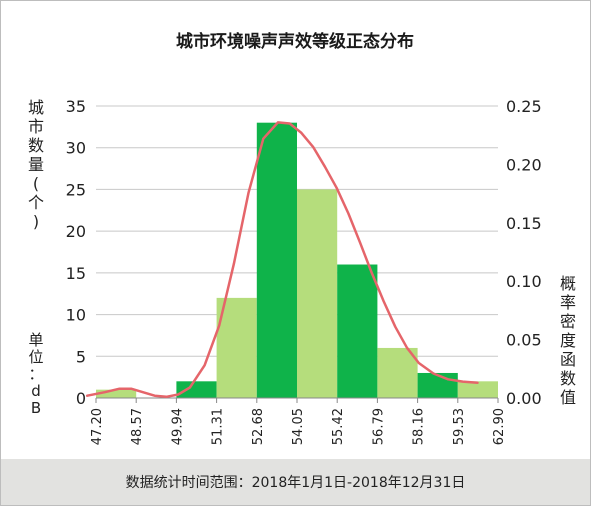 The height and width of the screenshot is (506, 591). Describe the element at coordinates (419, 426) in the screenshot. I see `x-tick-label: 58.16` at that location.